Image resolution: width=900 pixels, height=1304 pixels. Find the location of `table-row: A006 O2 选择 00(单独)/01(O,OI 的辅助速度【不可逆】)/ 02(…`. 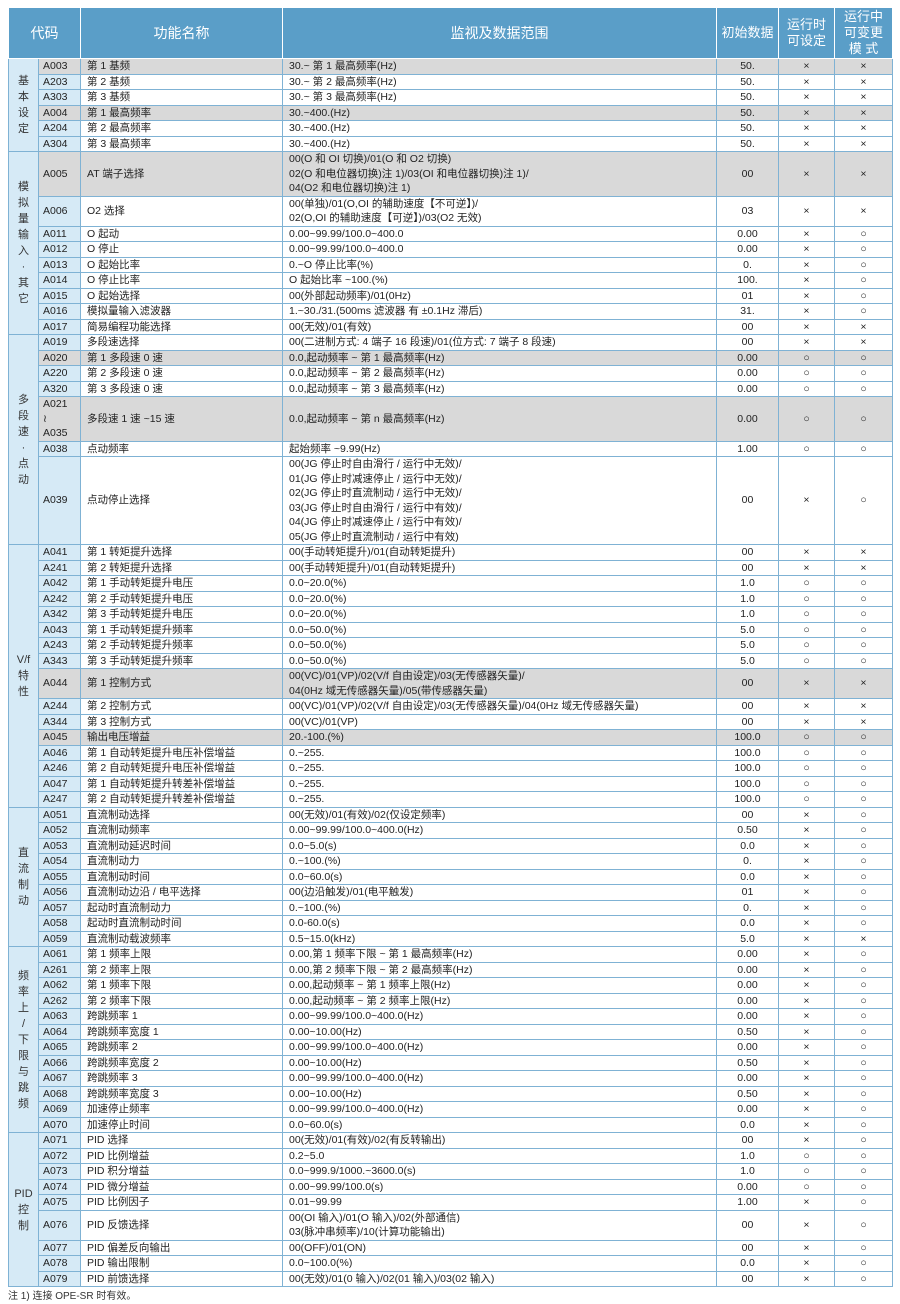

table-row: A006 O2 选择 00(单独)/01(O,OI 的辅助速度【不可逆】)/ 02(… is located at coordinates (451, 211).